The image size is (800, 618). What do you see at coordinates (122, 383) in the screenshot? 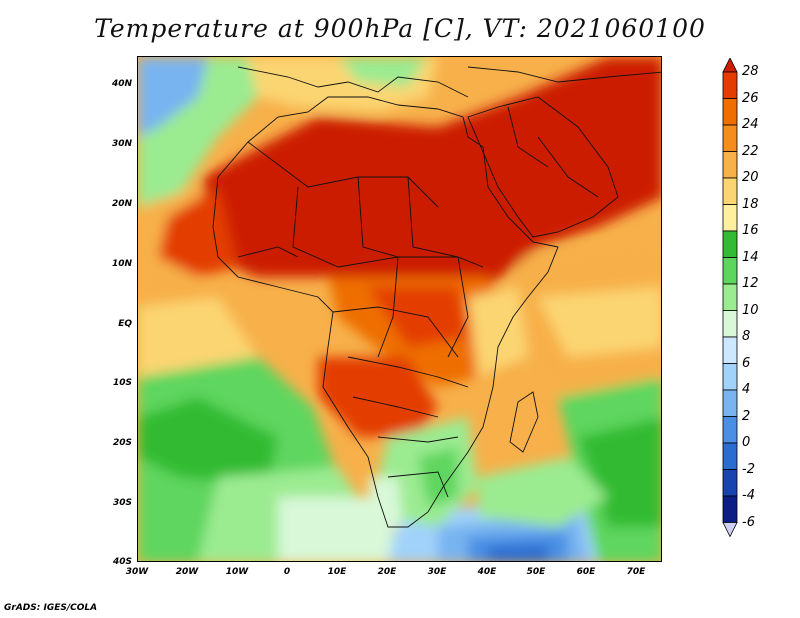
I see `lat-label-10s: 10S` at bounding box center [122, 383].